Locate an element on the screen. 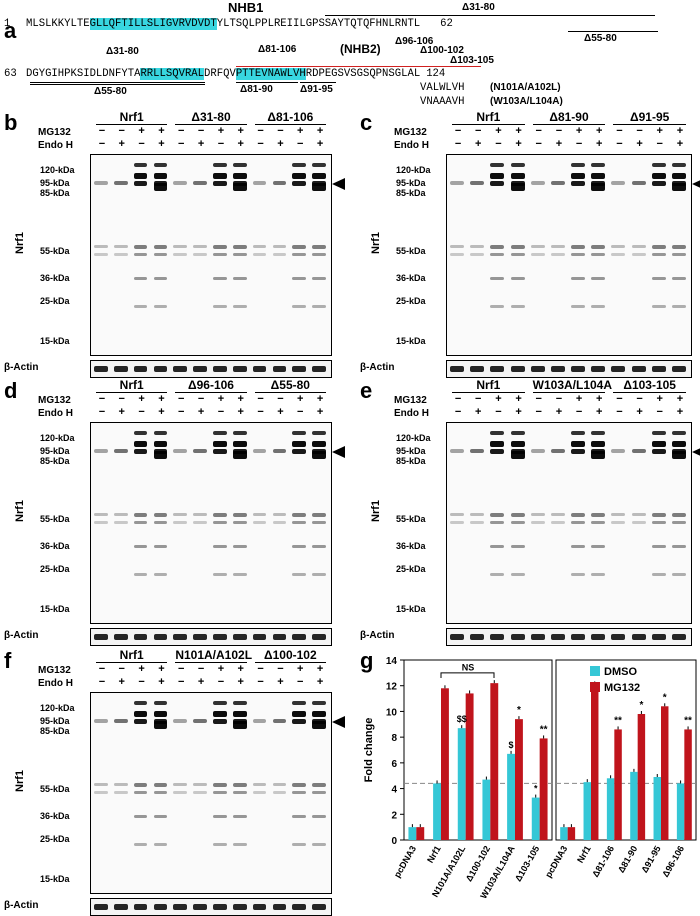  significance-mark: ** is located at coordinates (544, 729).